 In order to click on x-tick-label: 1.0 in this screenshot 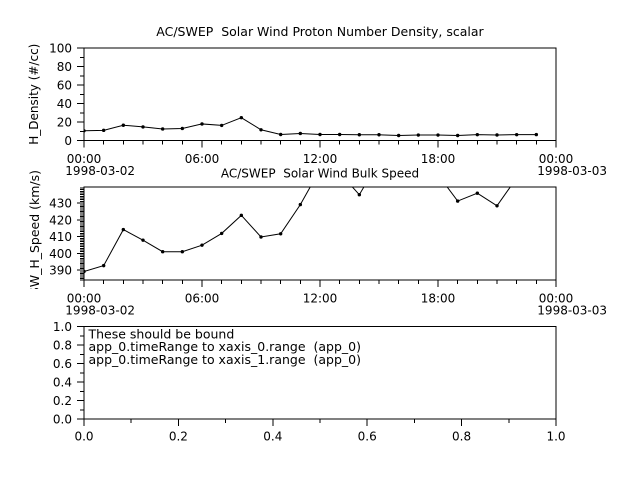, I will do `click(555, 436)`.